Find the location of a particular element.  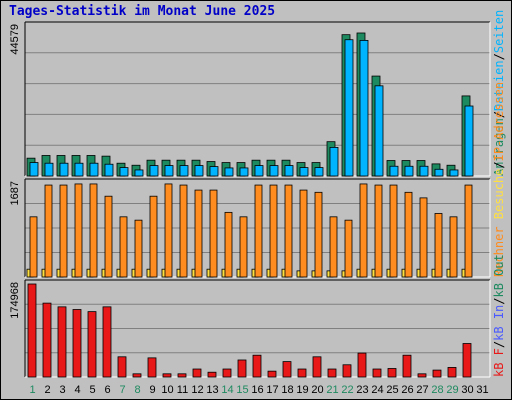

day-label-17: 17 is located at coordinates (272, 390).